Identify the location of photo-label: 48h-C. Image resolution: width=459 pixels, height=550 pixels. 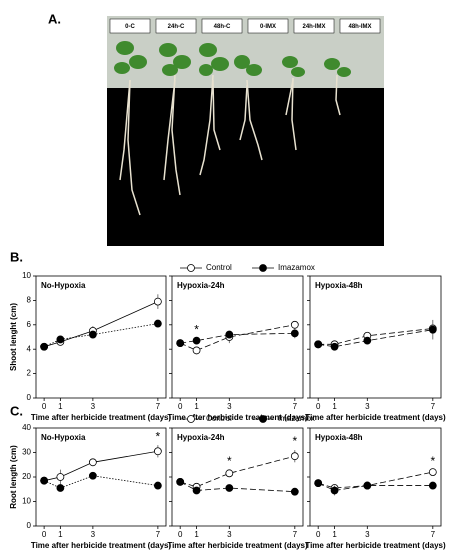
(222, 27).